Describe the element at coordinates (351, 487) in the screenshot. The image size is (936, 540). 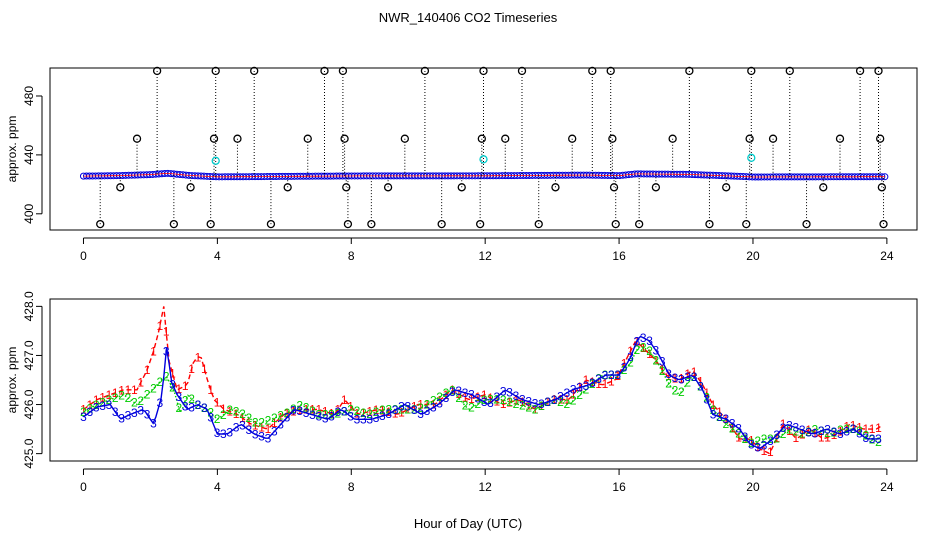
I see `x-tick-label: 8` at that location.